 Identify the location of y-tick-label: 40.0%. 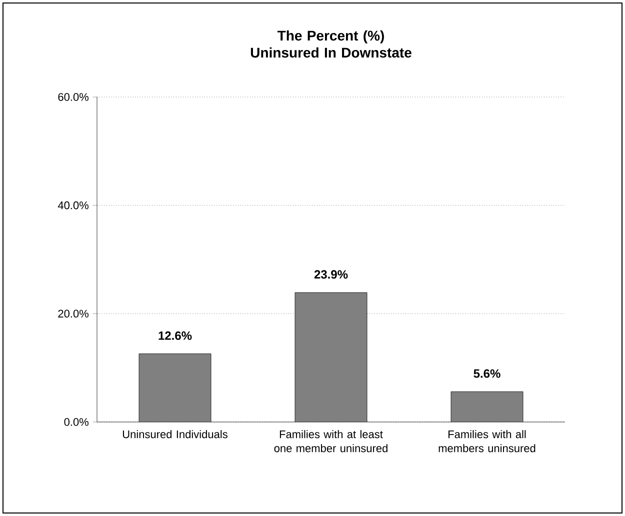
(73, 205).